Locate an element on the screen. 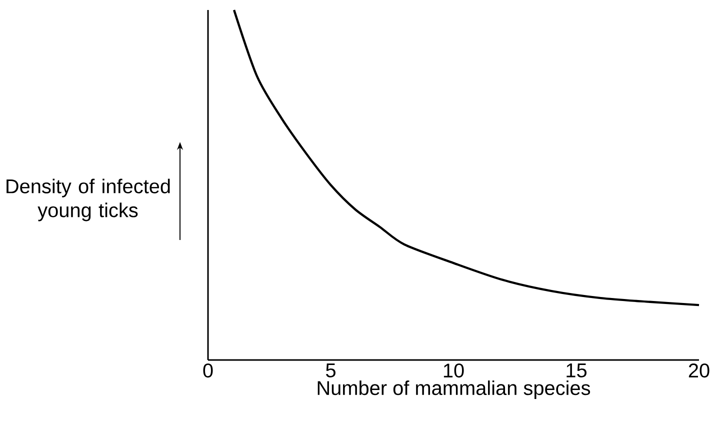 This screenshot has width=717, height=438. y-axis-title: Density of infected young ticks is located at coordinates (88, 200).